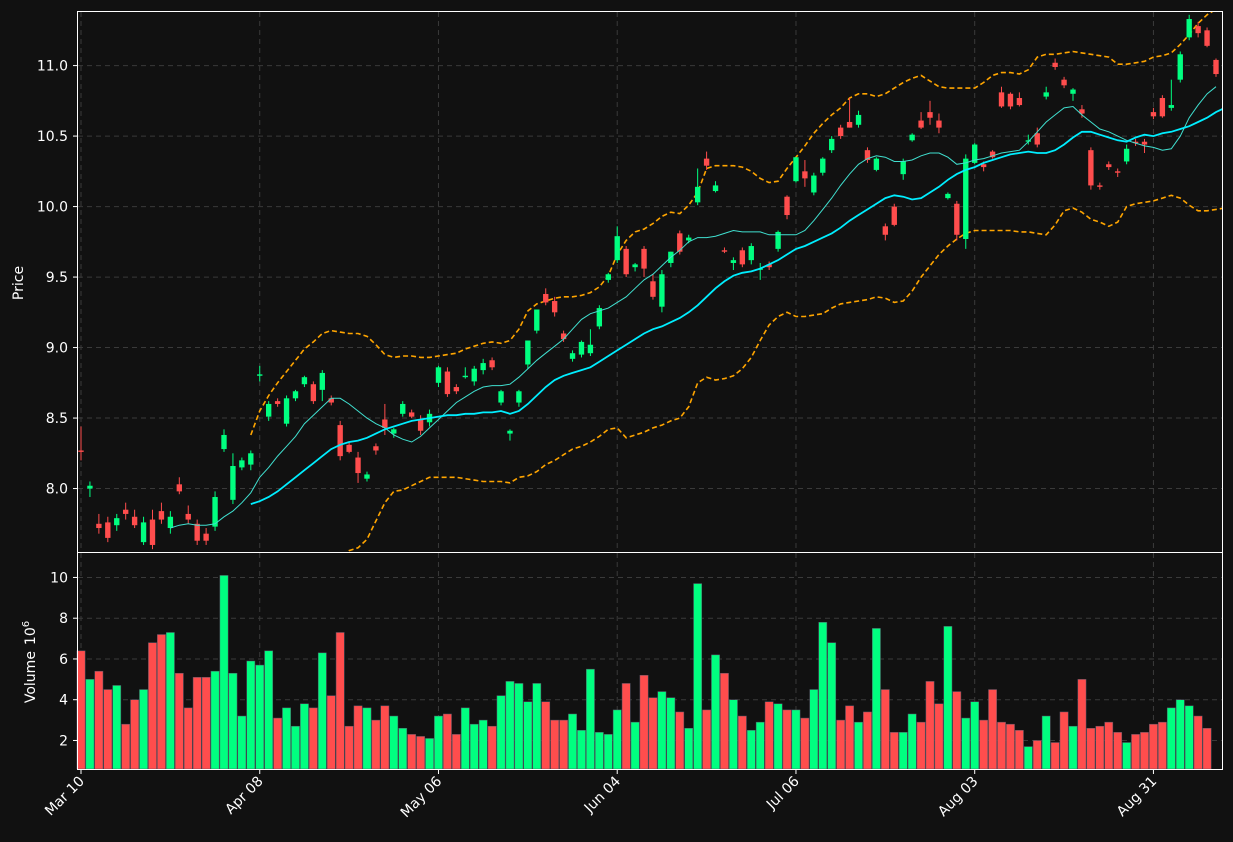 The image size is (1233, 842). Describe the element at coordinates (57, 419) in the screenshot. I see `price-tick-label: 8.5` at that location.